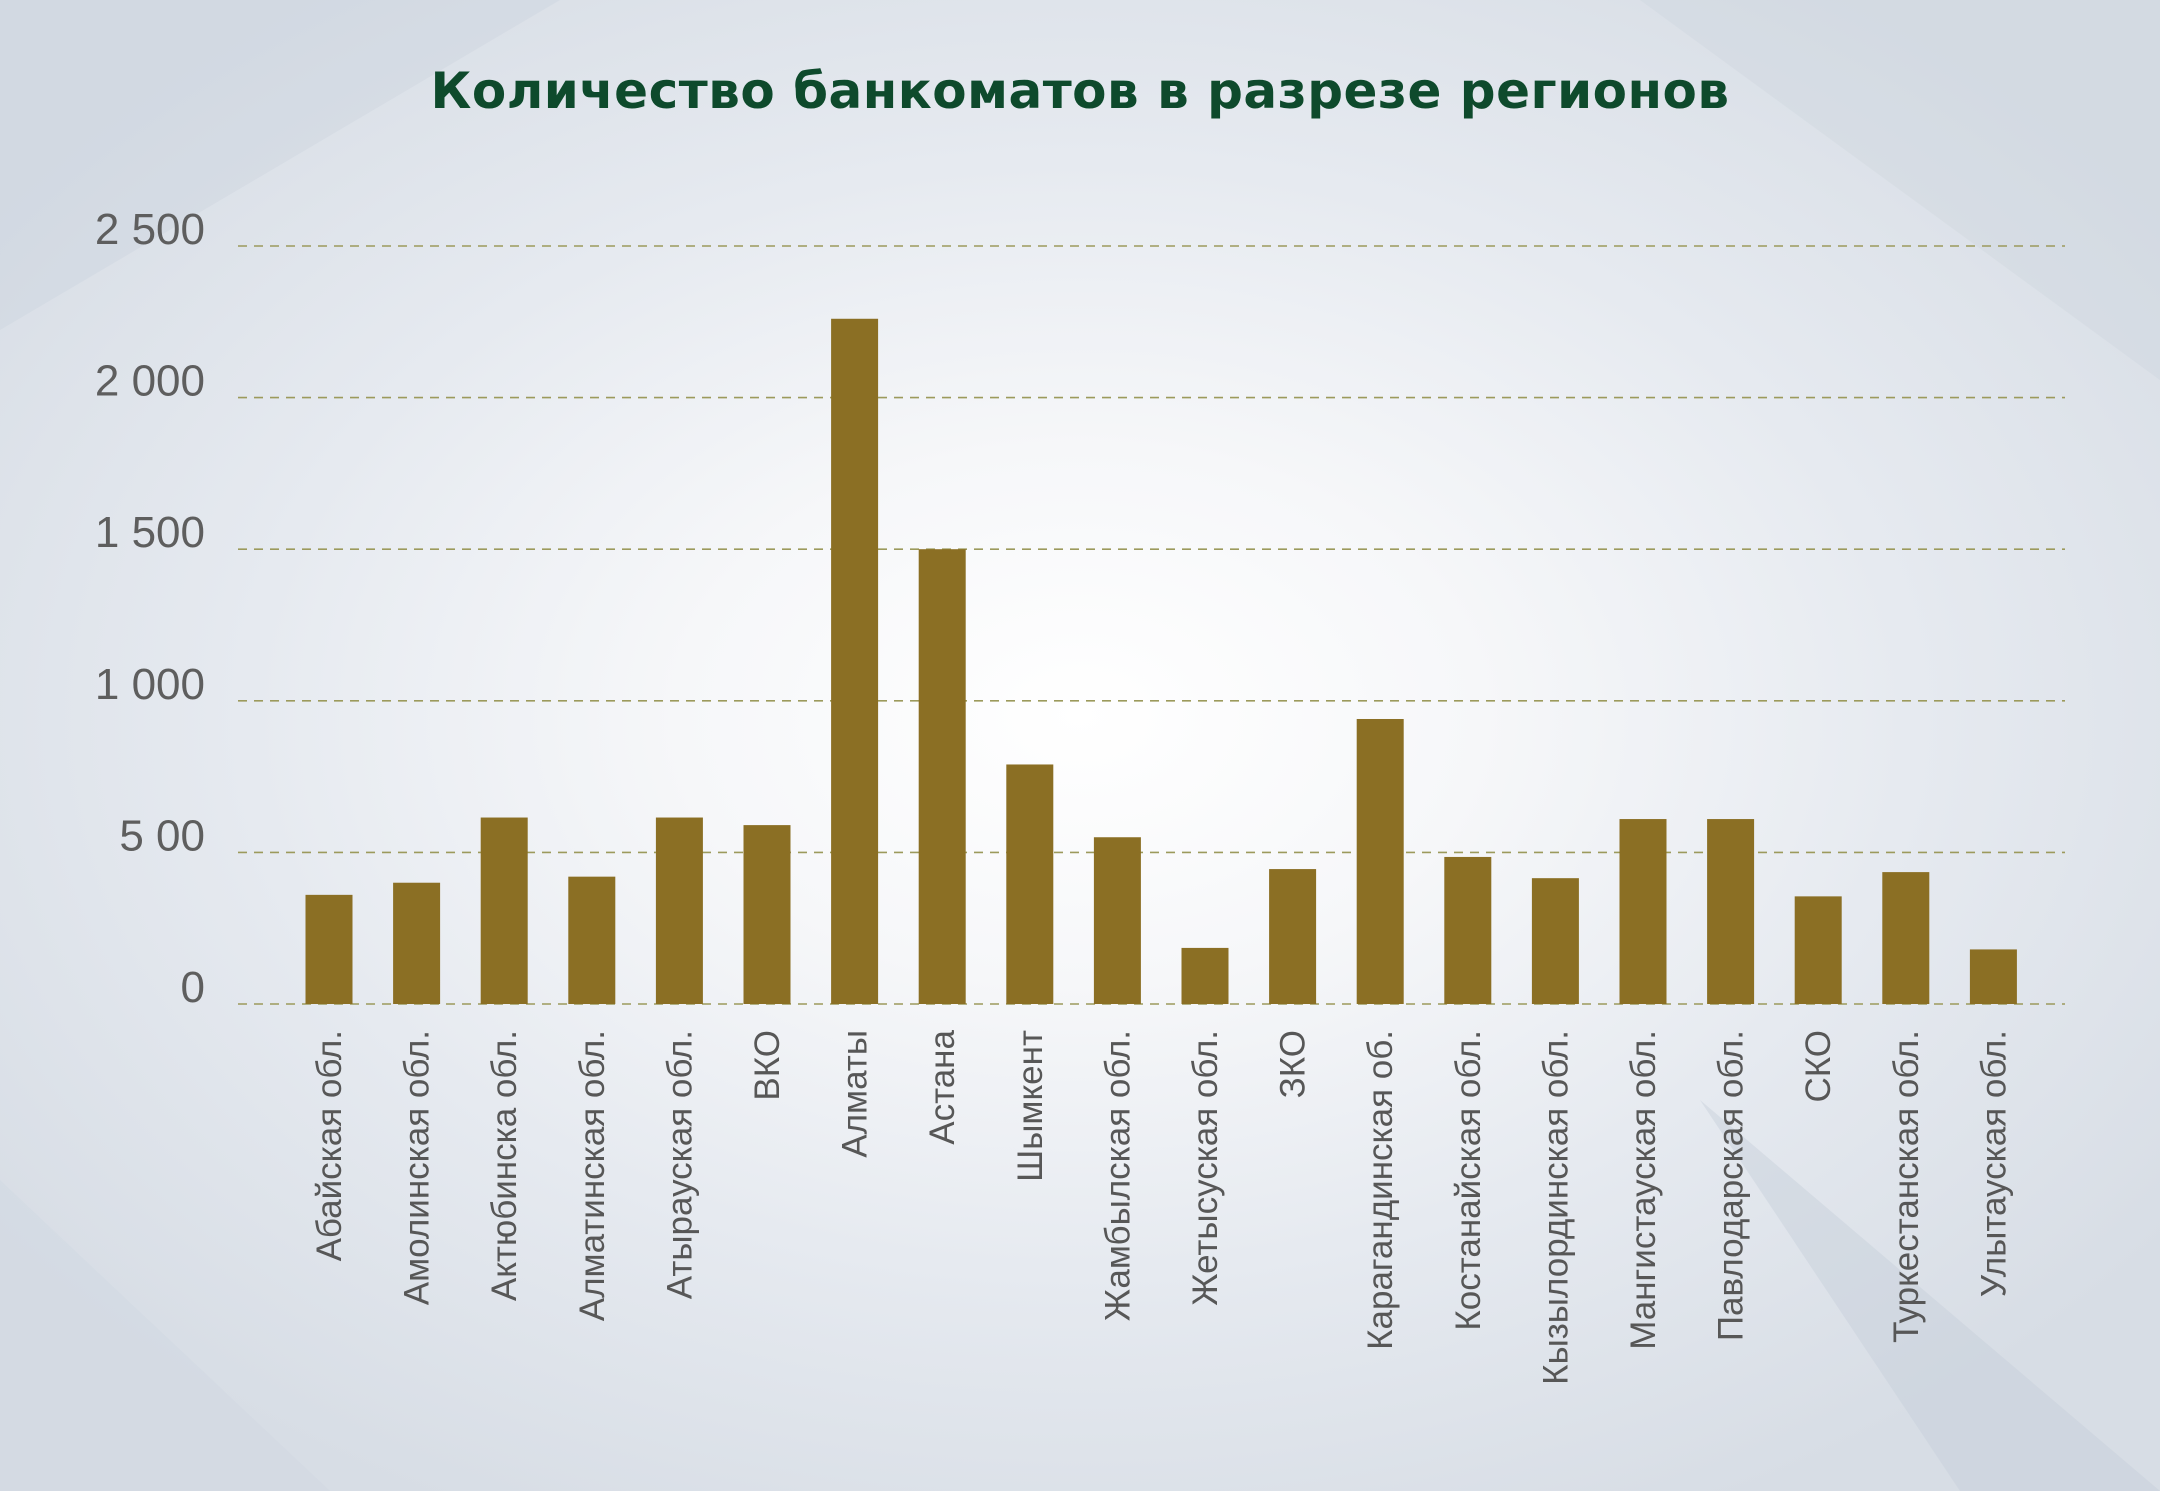  What do you see at coordinates (1030, 1106) in the screenshot?
I see `x-category-label: Шымкент` at bounding box center [1030, 1106].